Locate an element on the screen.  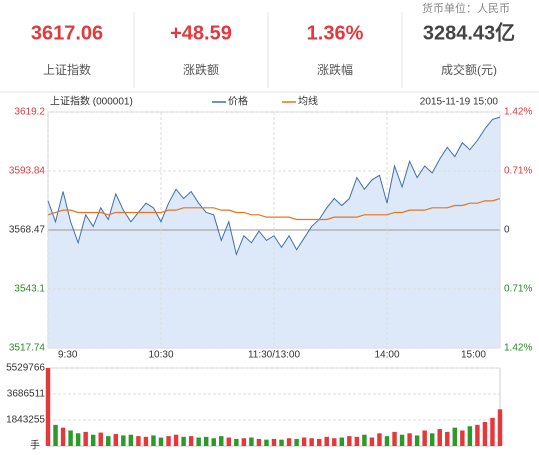
stat-label: 涨跌额 is located at coordinates (201, 69).